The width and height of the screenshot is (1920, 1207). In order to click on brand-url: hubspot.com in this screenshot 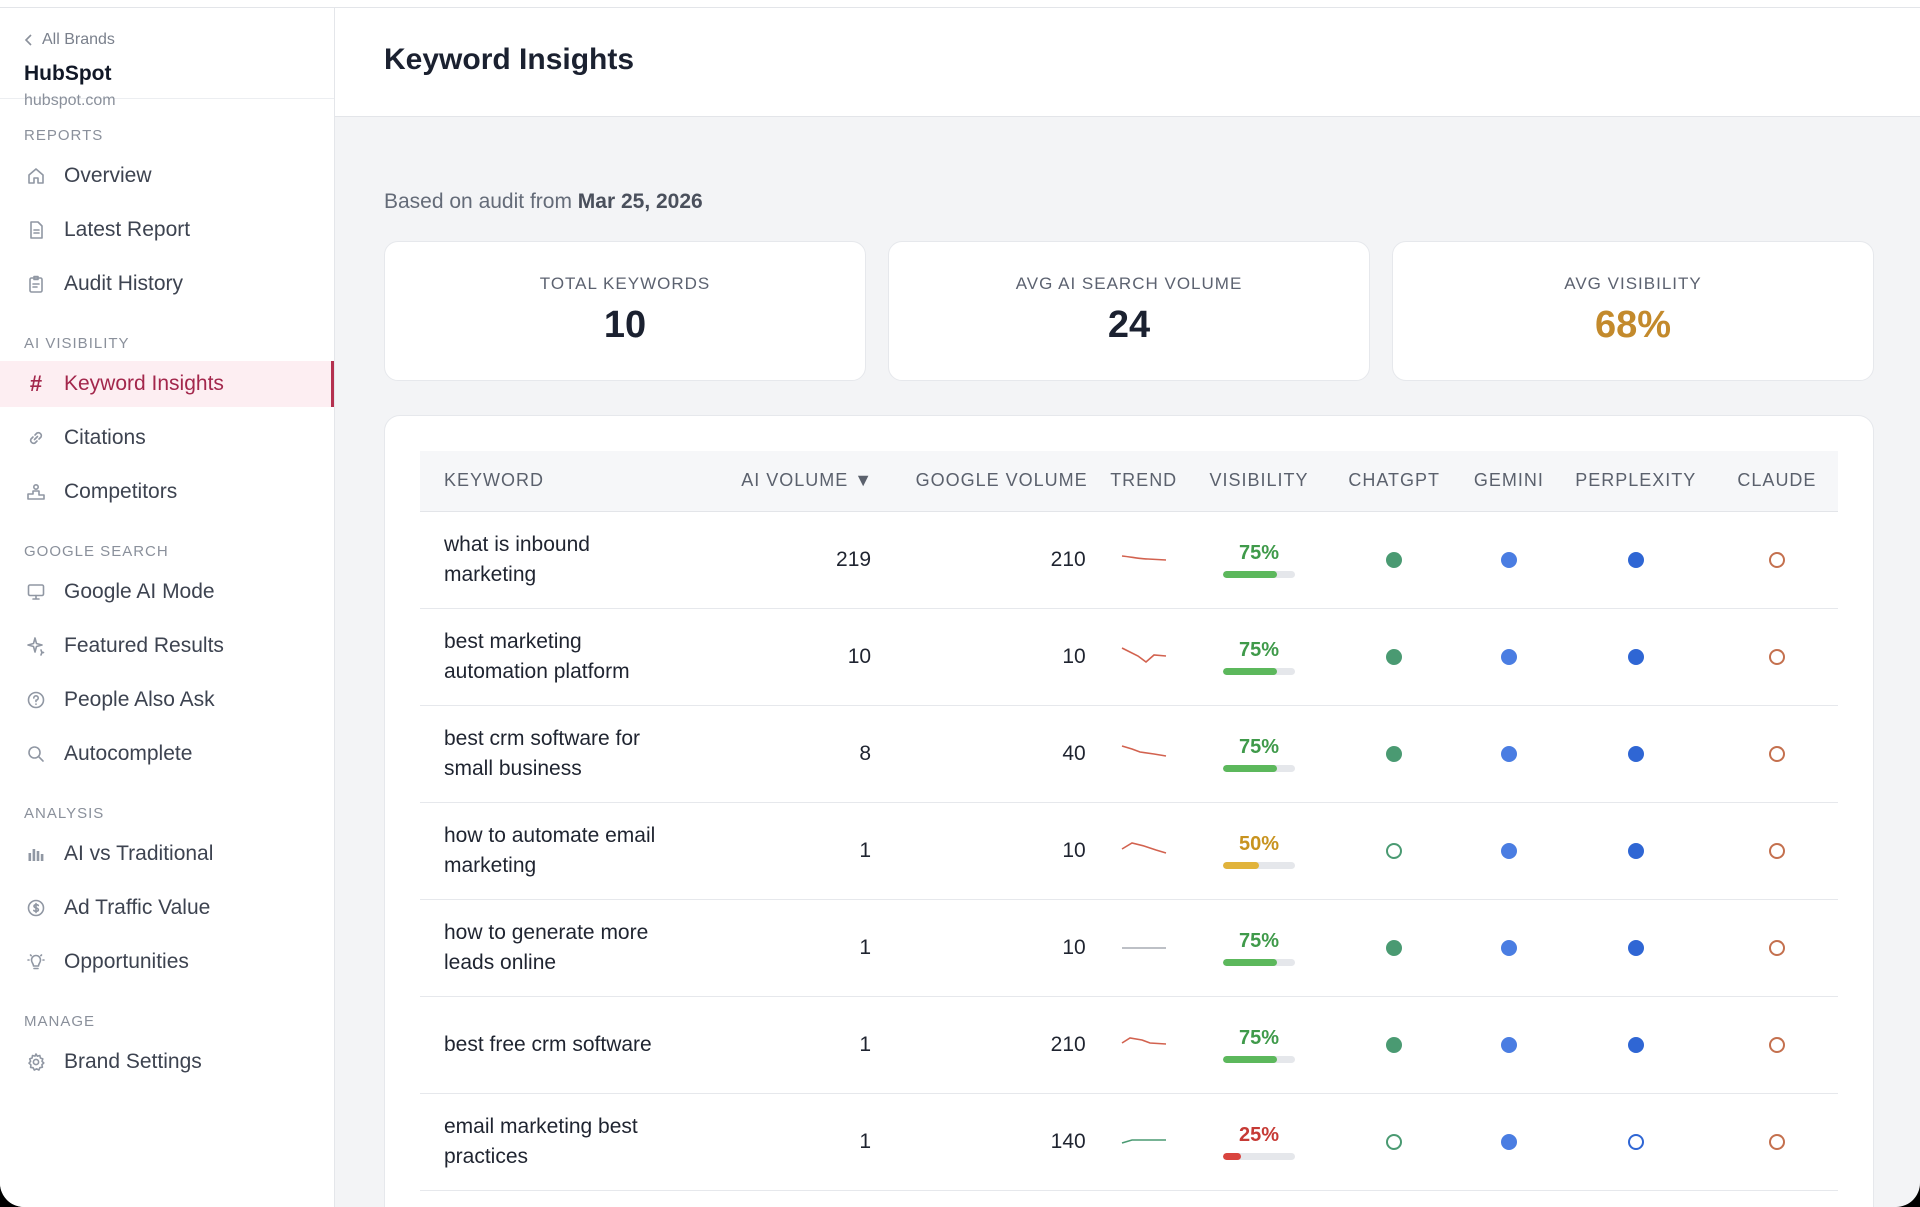, I will do `click(70, 100)`.